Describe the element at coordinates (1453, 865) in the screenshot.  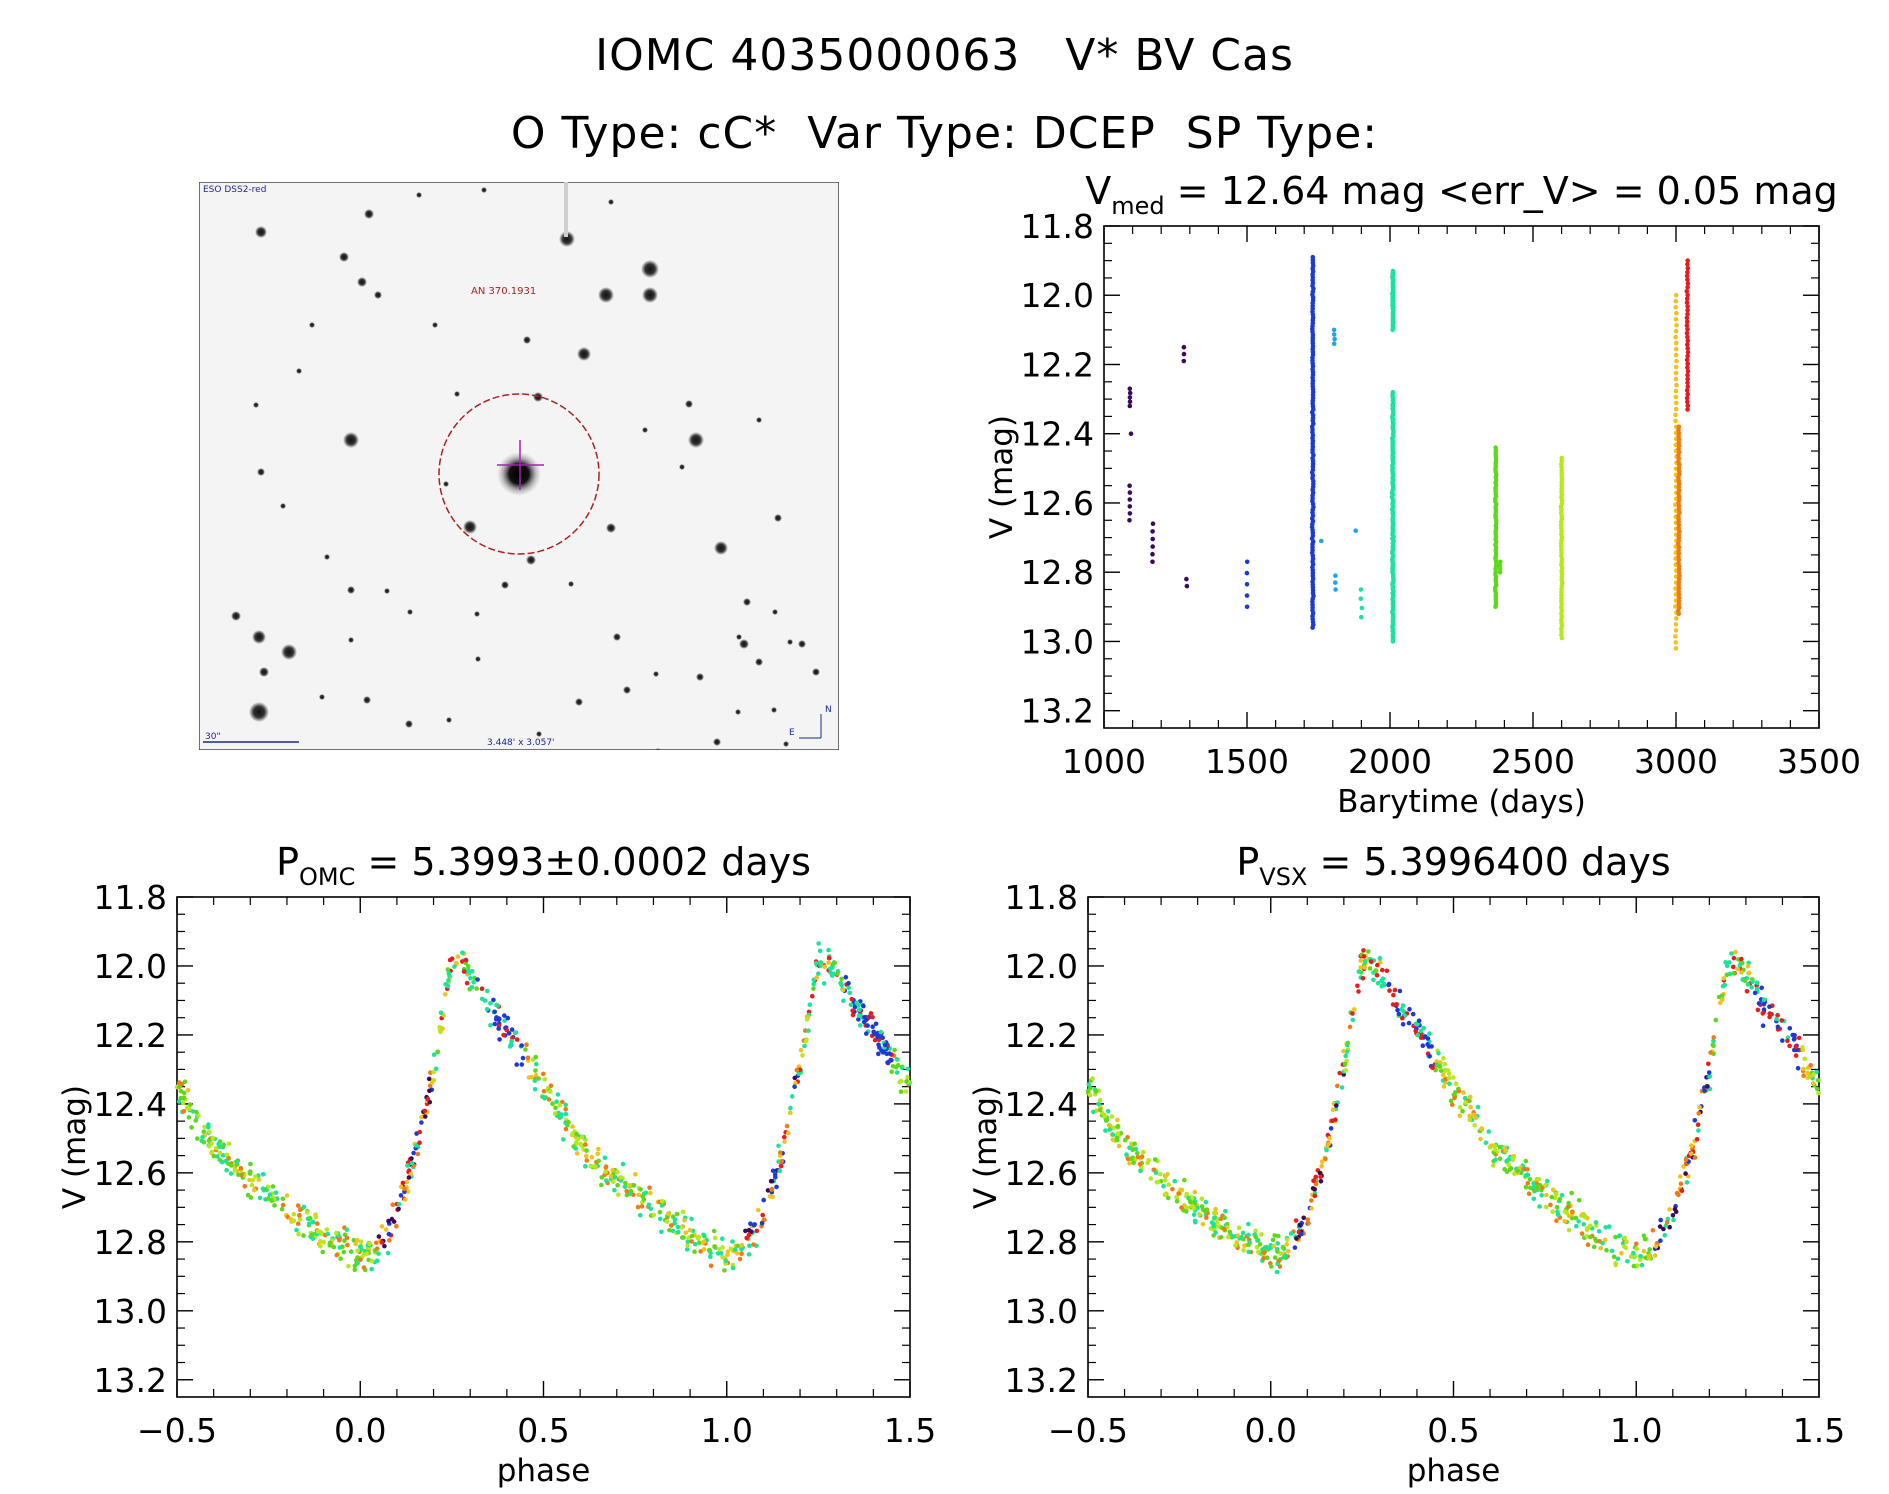
I see `phase-vsx-title: PVSX = 5.3996400 days` at that location.